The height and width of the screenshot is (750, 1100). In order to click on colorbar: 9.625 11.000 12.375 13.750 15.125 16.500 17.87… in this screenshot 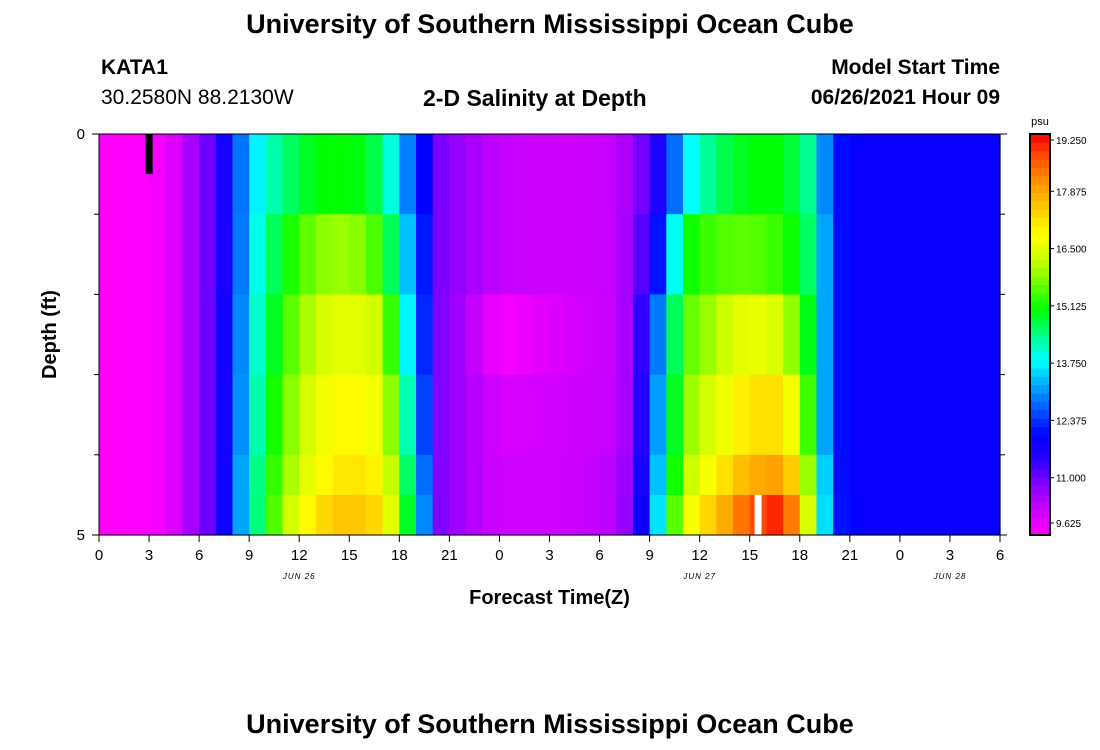, I will do `click(1058, 334)`.